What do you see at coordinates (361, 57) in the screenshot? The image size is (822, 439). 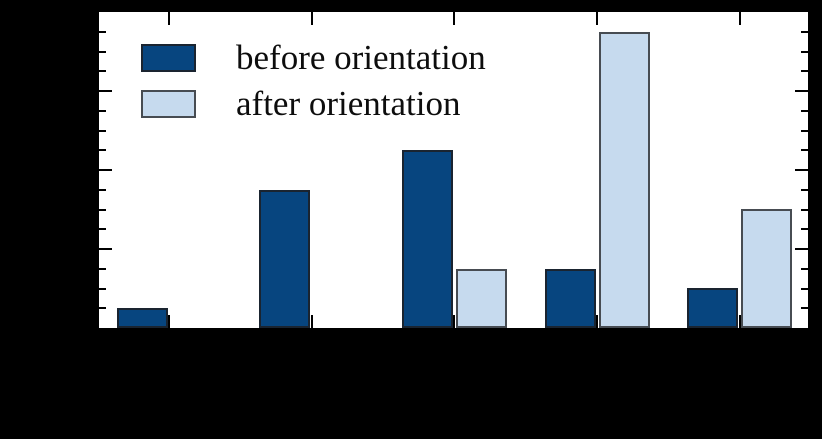 I see `legend-label-before: before orientation` at bounding box center [361, 57].